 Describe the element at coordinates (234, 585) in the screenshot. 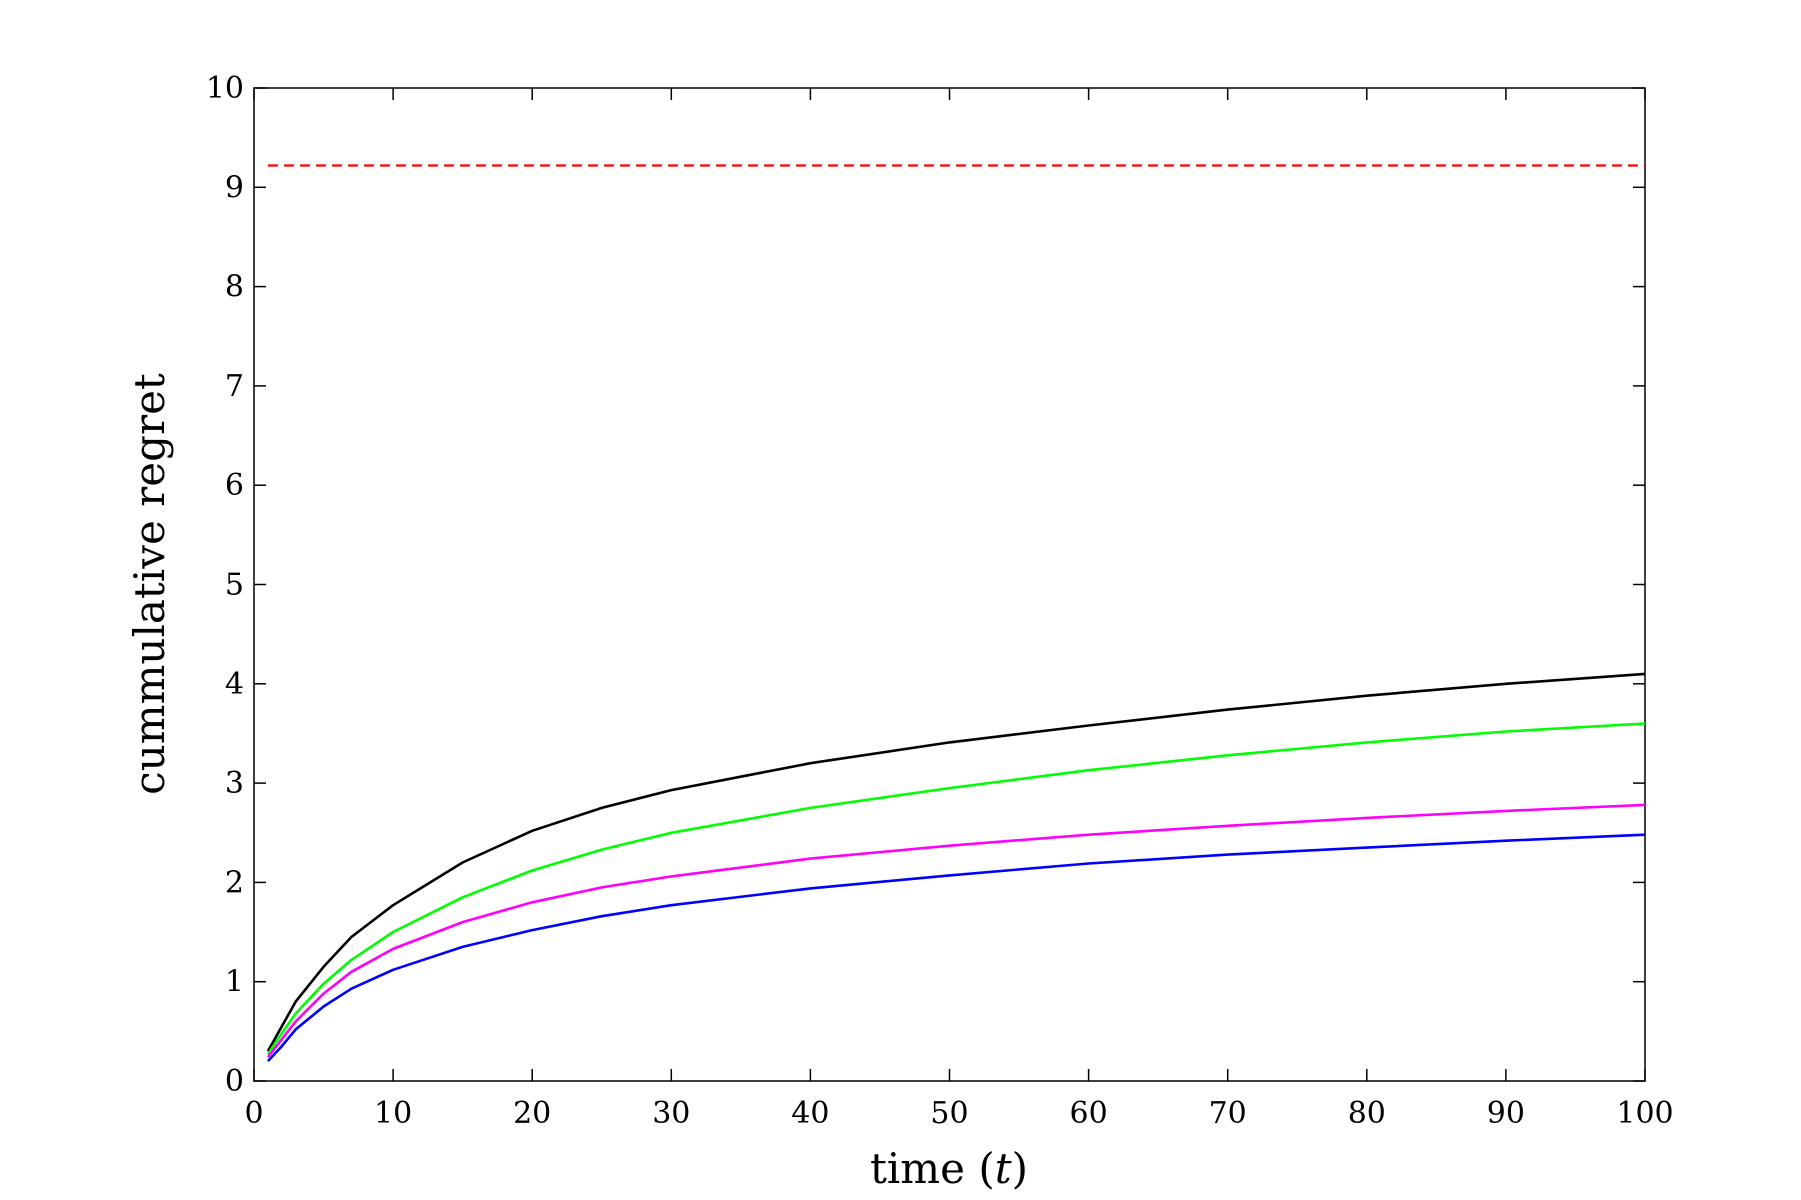

I see `y-tick-label: 5` at that location.